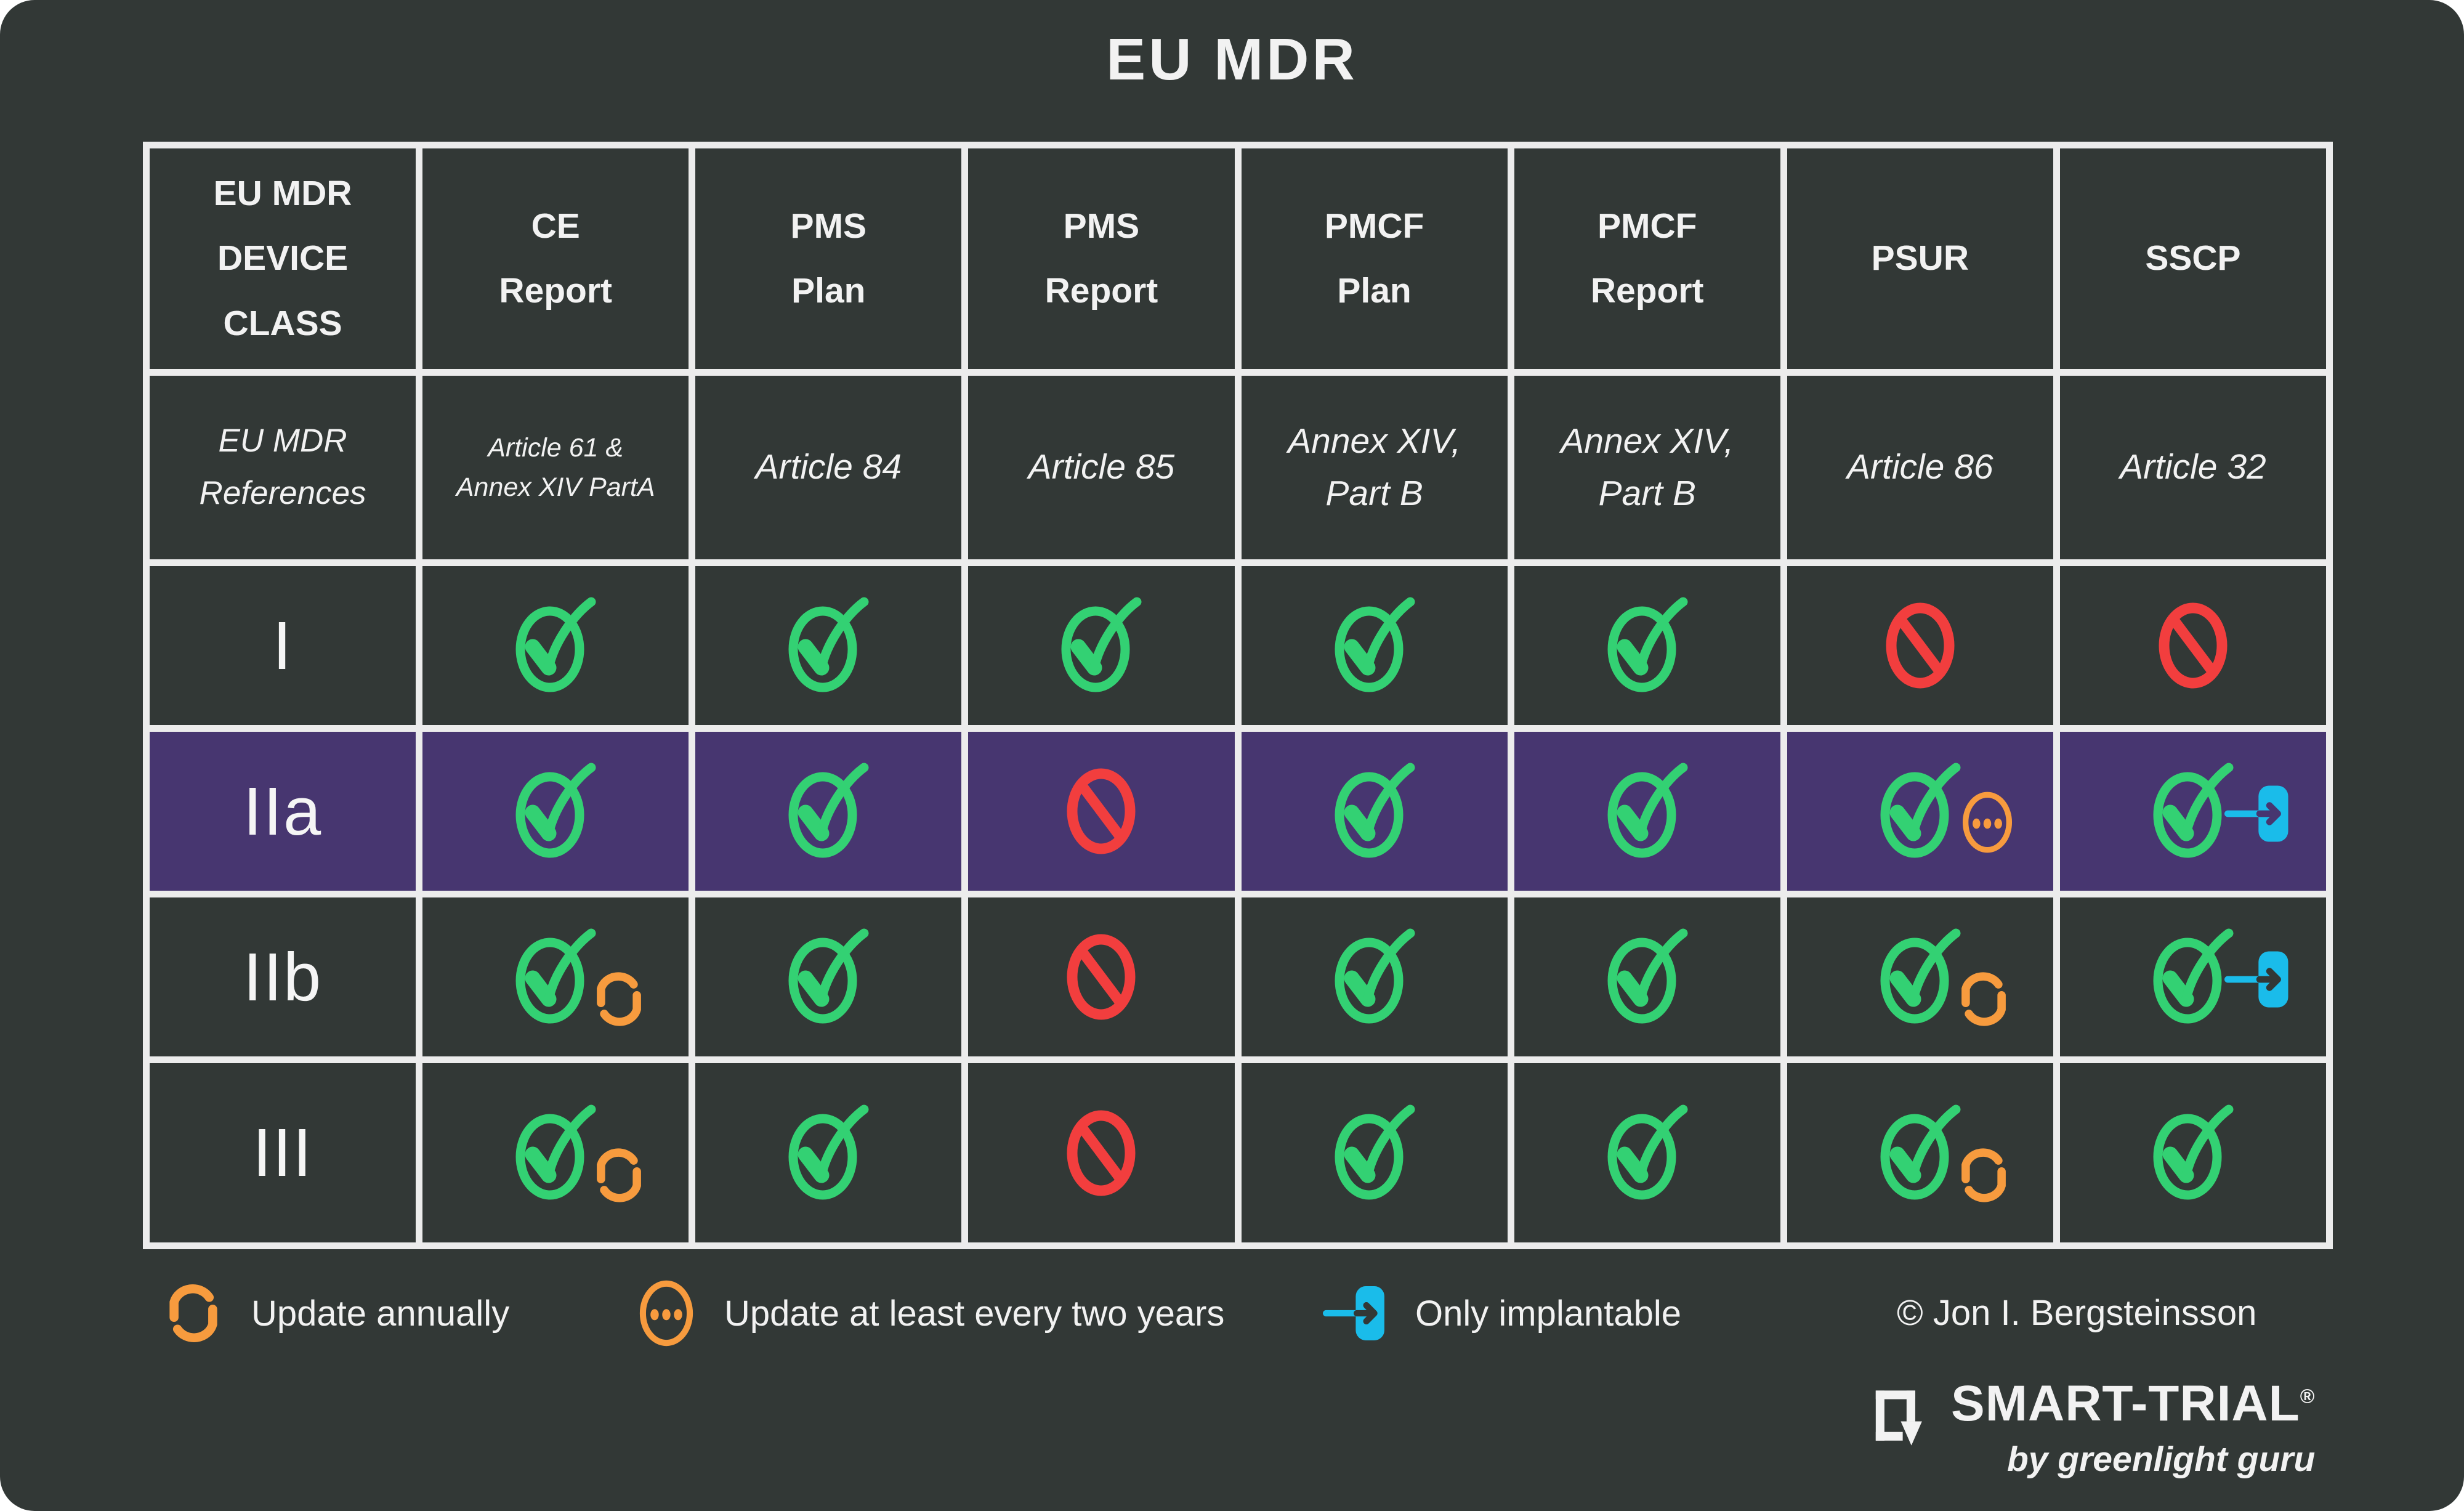 This screenshot has height=1511, width=2464. I want to click on reference-sscp: Article 32, so click(2192, 467).